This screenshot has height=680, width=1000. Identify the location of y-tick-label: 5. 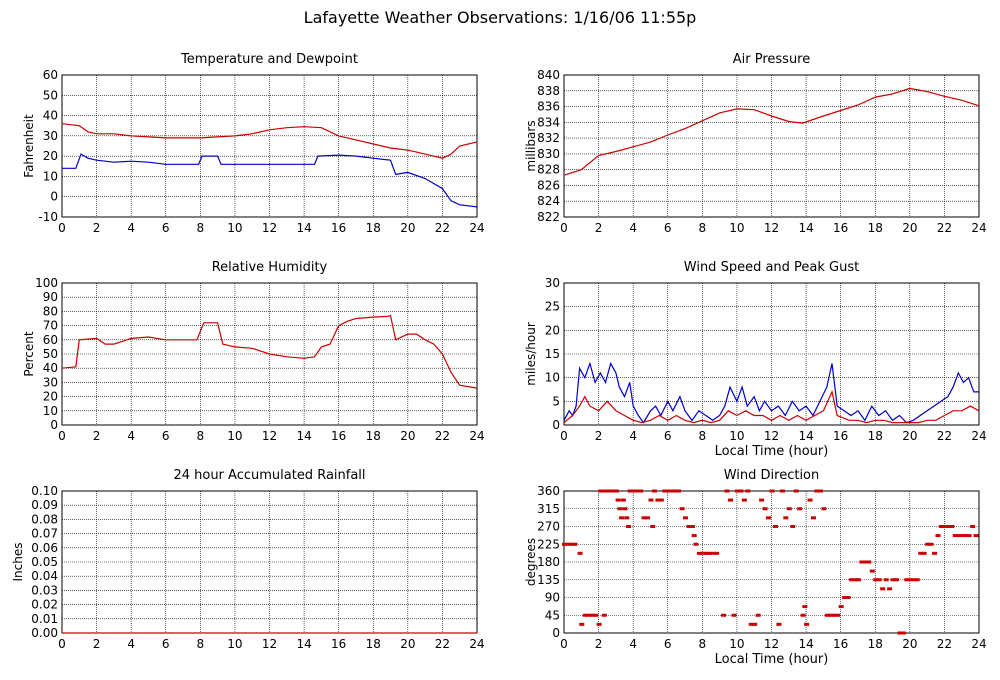
(556, 401).